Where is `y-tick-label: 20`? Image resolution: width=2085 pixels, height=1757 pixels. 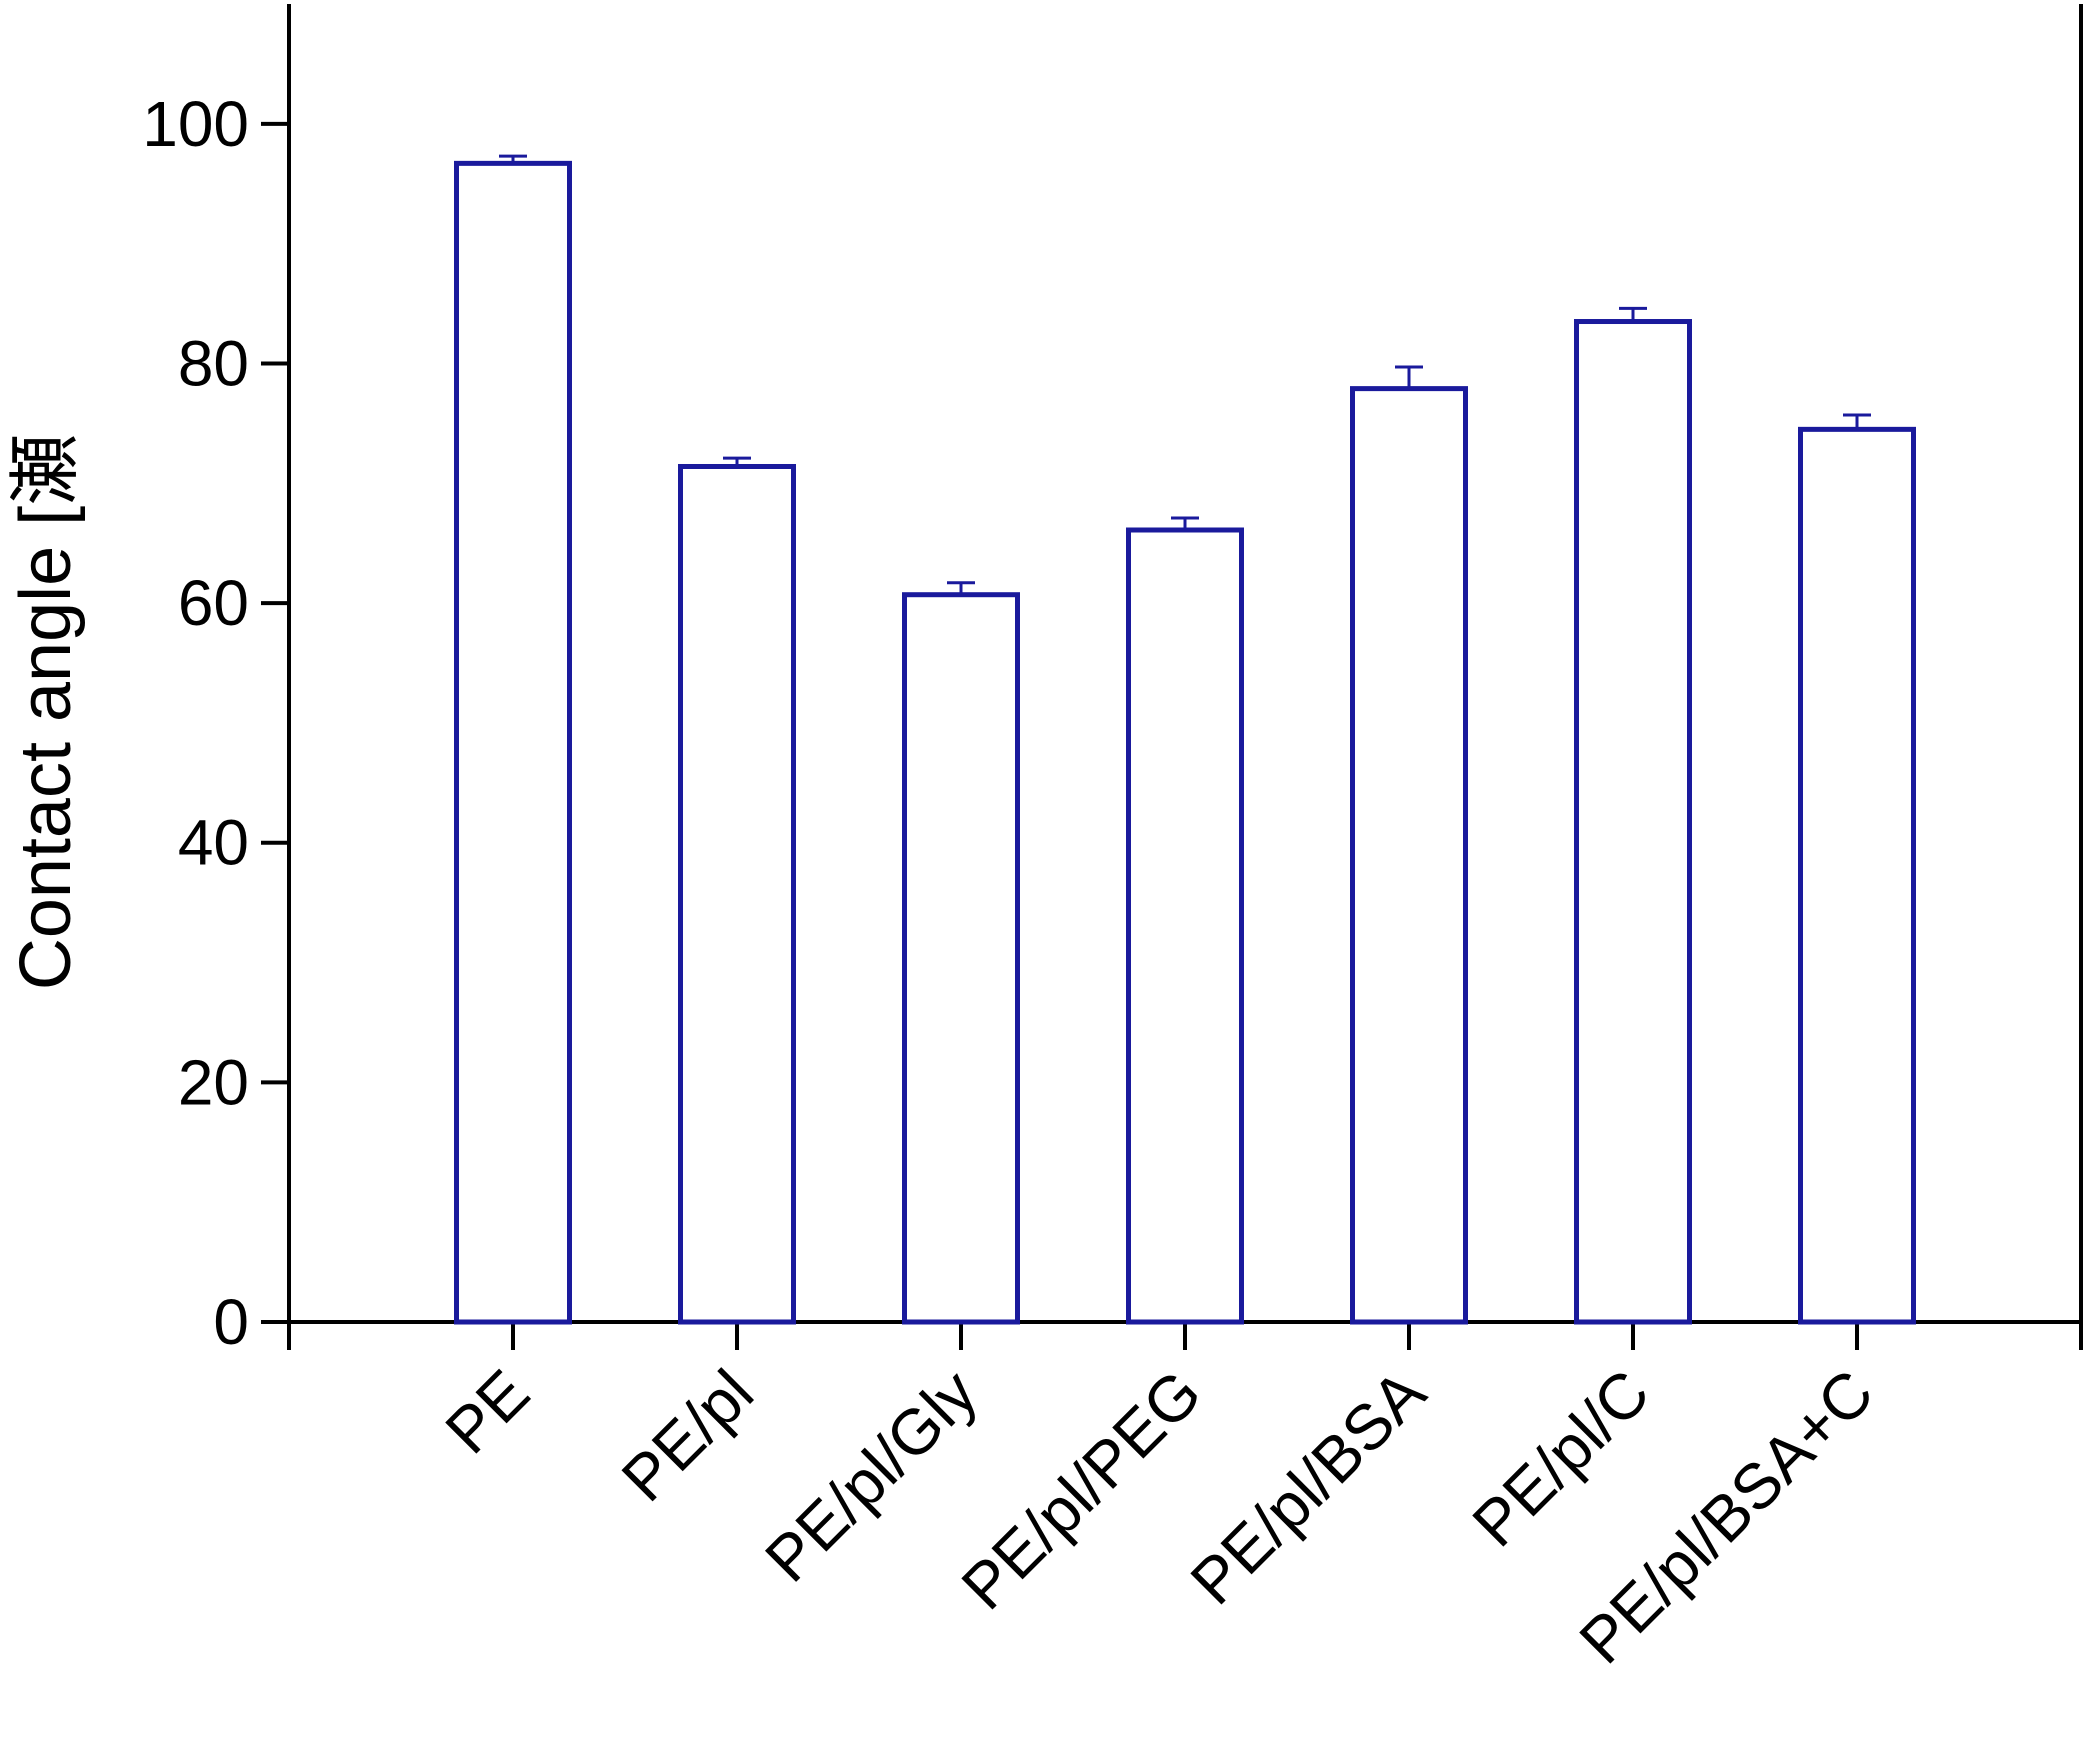 y-tick-label: 20 is located at coordinates (213, 1082).